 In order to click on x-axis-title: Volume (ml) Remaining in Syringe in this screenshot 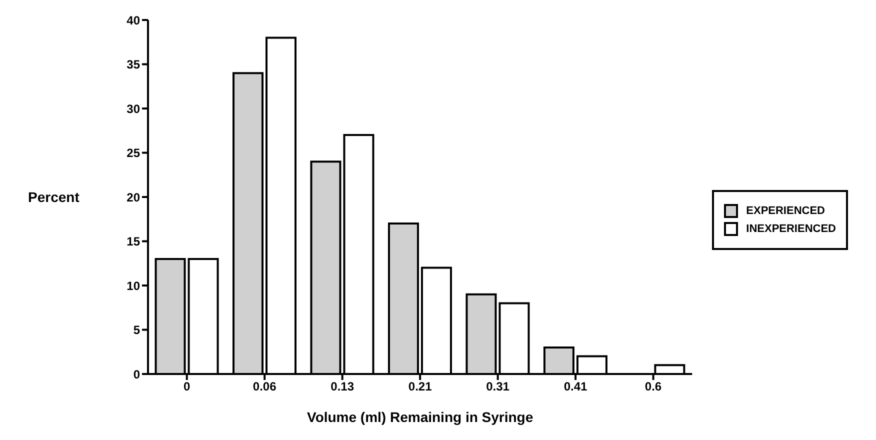, I will do `click(420, 417)`.